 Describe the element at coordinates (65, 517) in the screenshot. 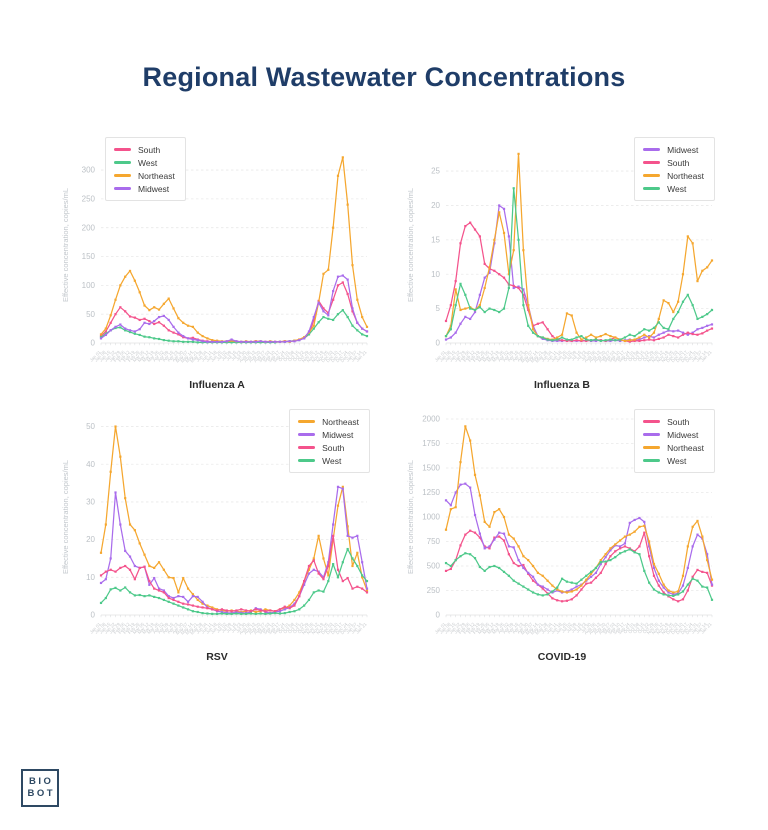

I see `y-axis-label: Effective concentration, copies/mL` at that location.